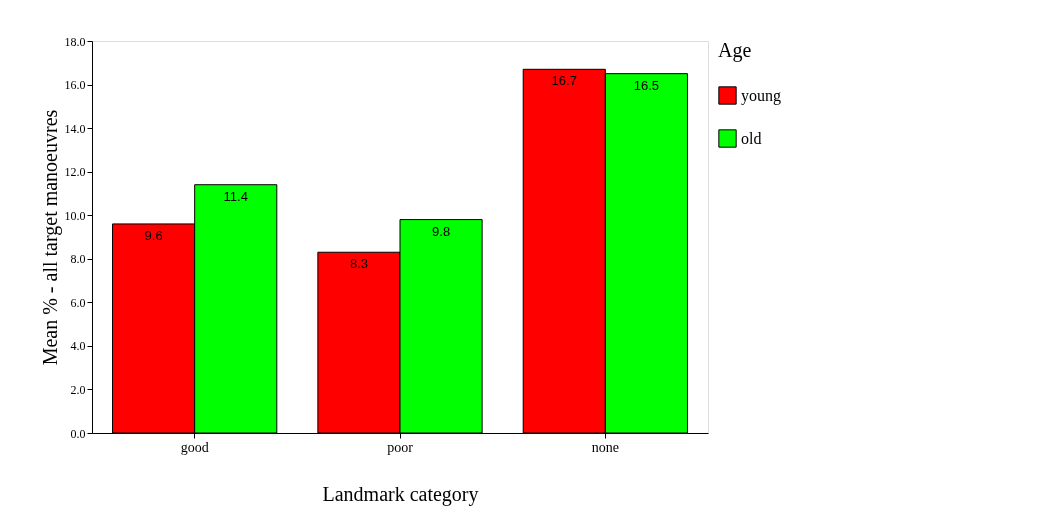 Image resolution: width=1040 pixels, height=519 pixels. Describe the element at coordinates (194, 447) in the screenshot. I see `x-tick-label: good` at that location.